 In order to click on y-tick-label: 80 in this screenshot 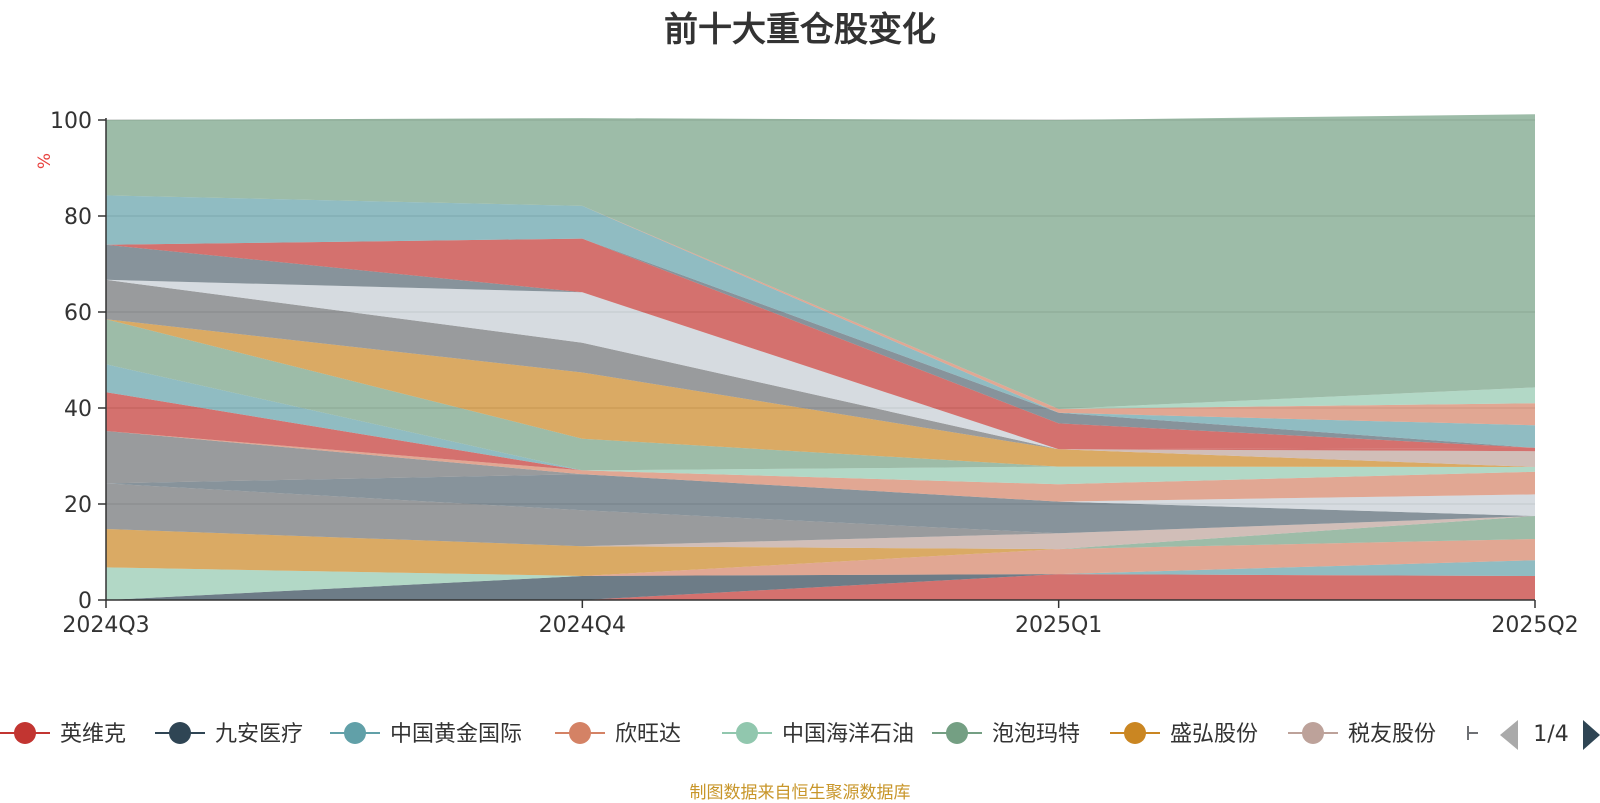, I will do `click(78, 217)`.